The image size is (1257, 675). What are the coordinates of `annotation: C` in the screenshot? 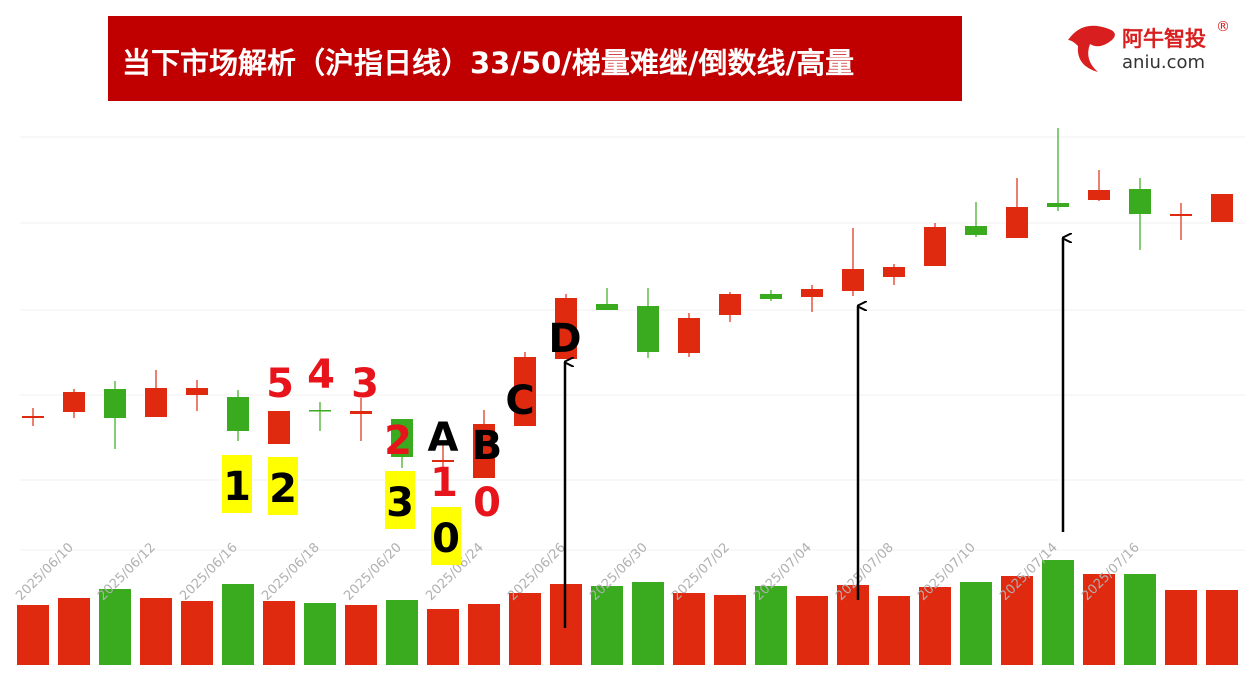 It's located at (519, 401).